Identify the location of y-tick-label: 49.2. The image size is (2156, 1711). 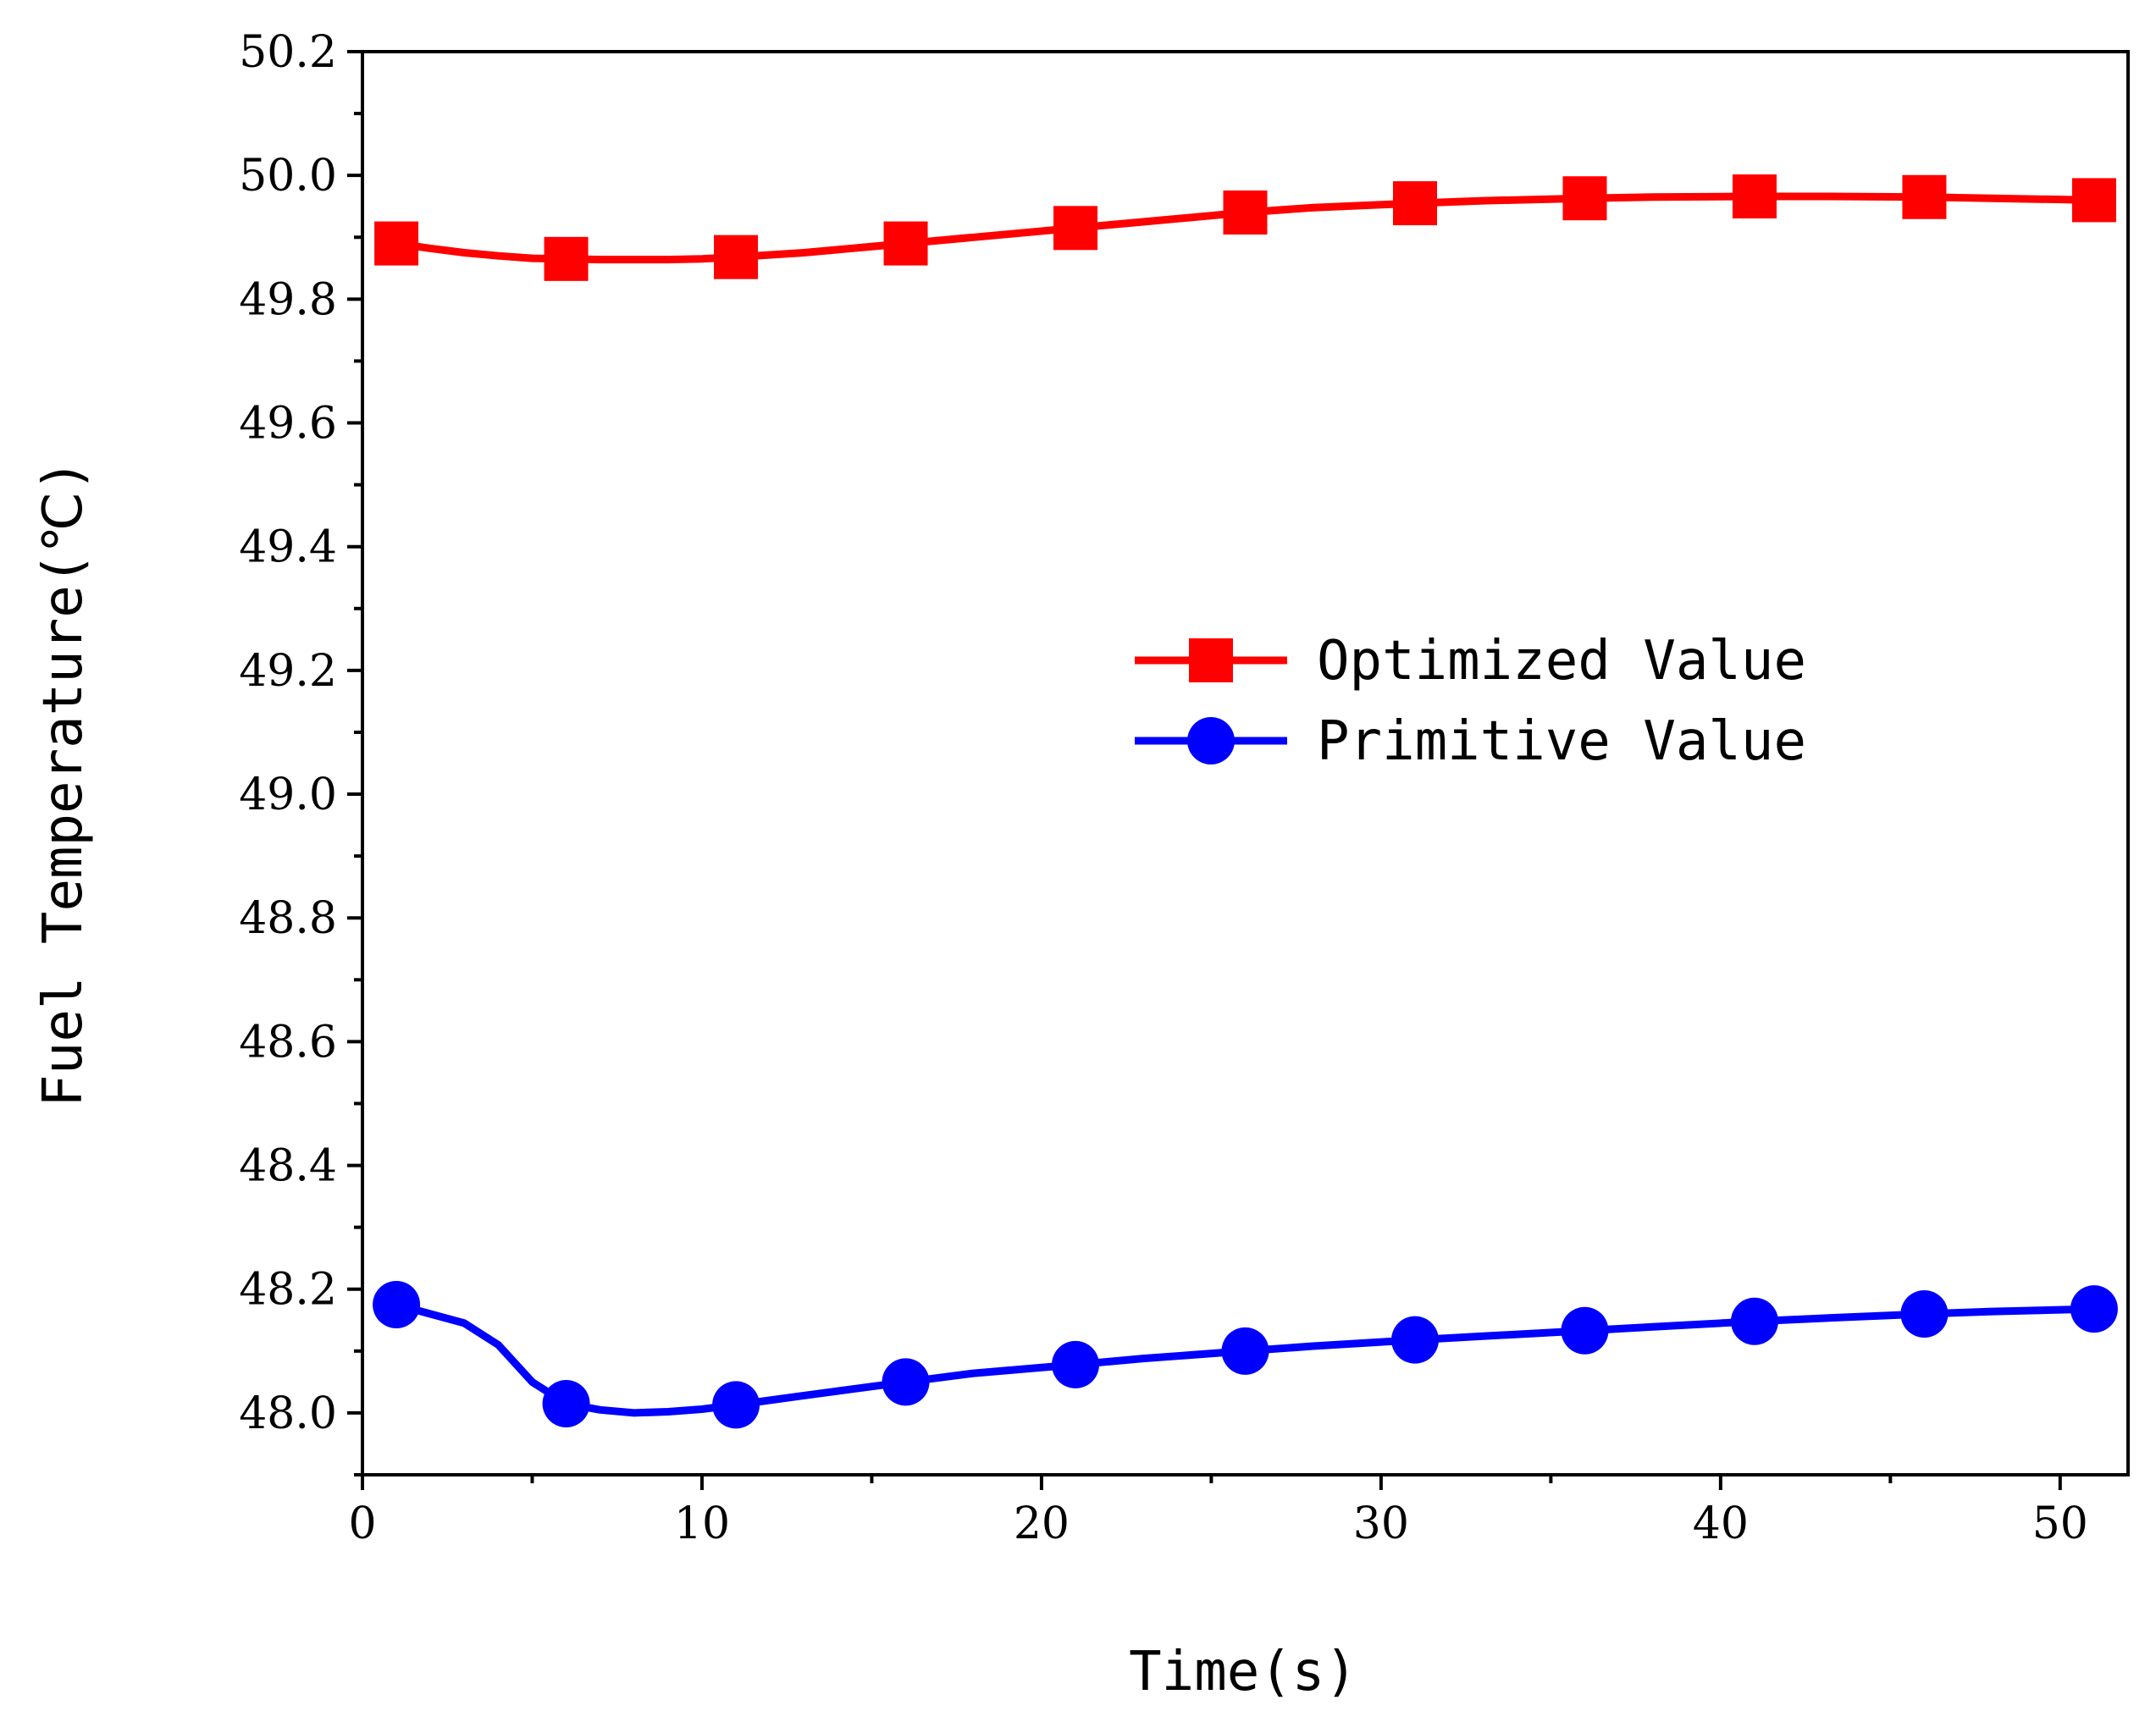
(288, 671).